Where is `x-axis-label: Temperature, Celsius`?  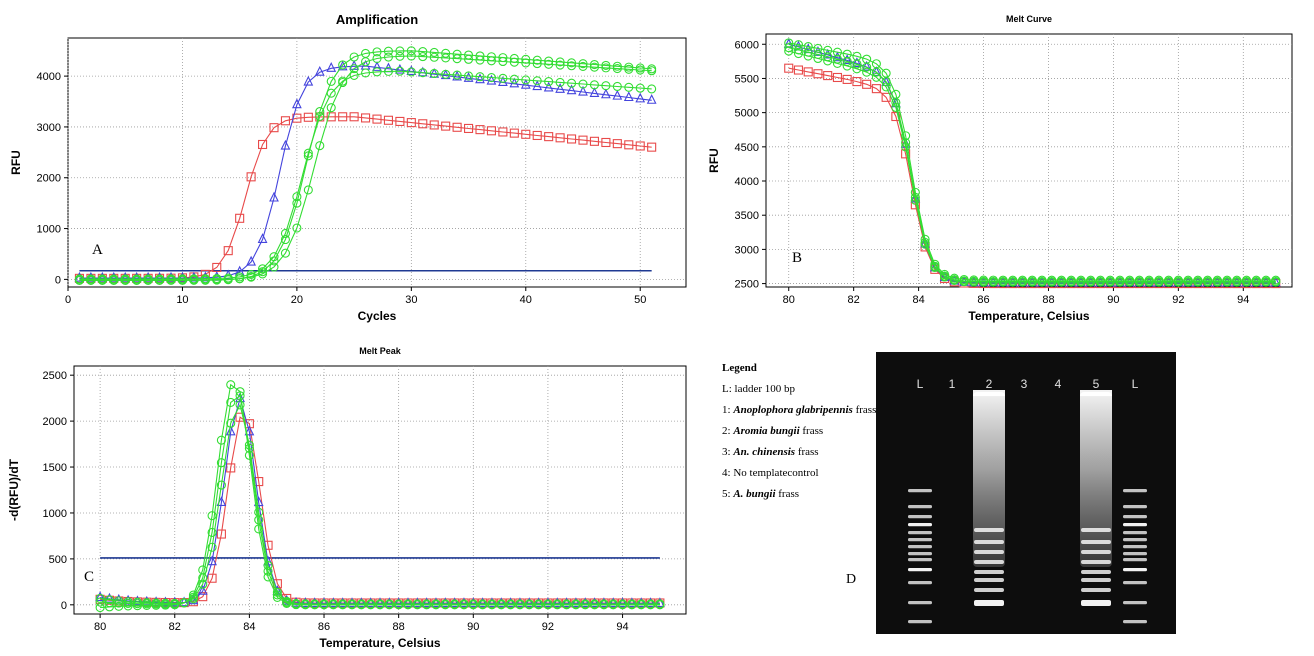
x-axis-label: Temperature, Celsius is located at coordinates (379, 643).